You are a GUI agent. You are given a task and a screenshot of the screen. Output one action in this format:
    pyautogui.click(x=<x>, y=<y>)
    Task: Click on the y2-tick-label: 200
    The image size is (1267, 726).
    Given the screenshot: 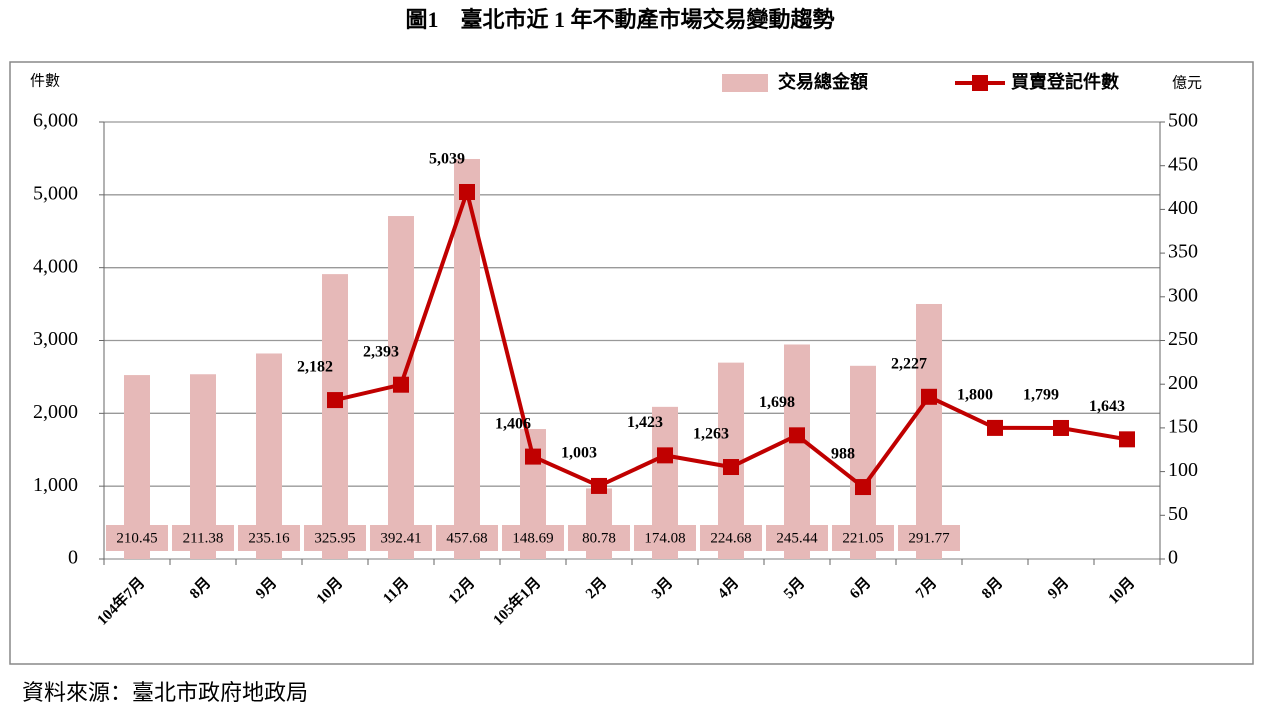 What is the action you would take?
    pyautogui.click(x=1183, y=383)
    